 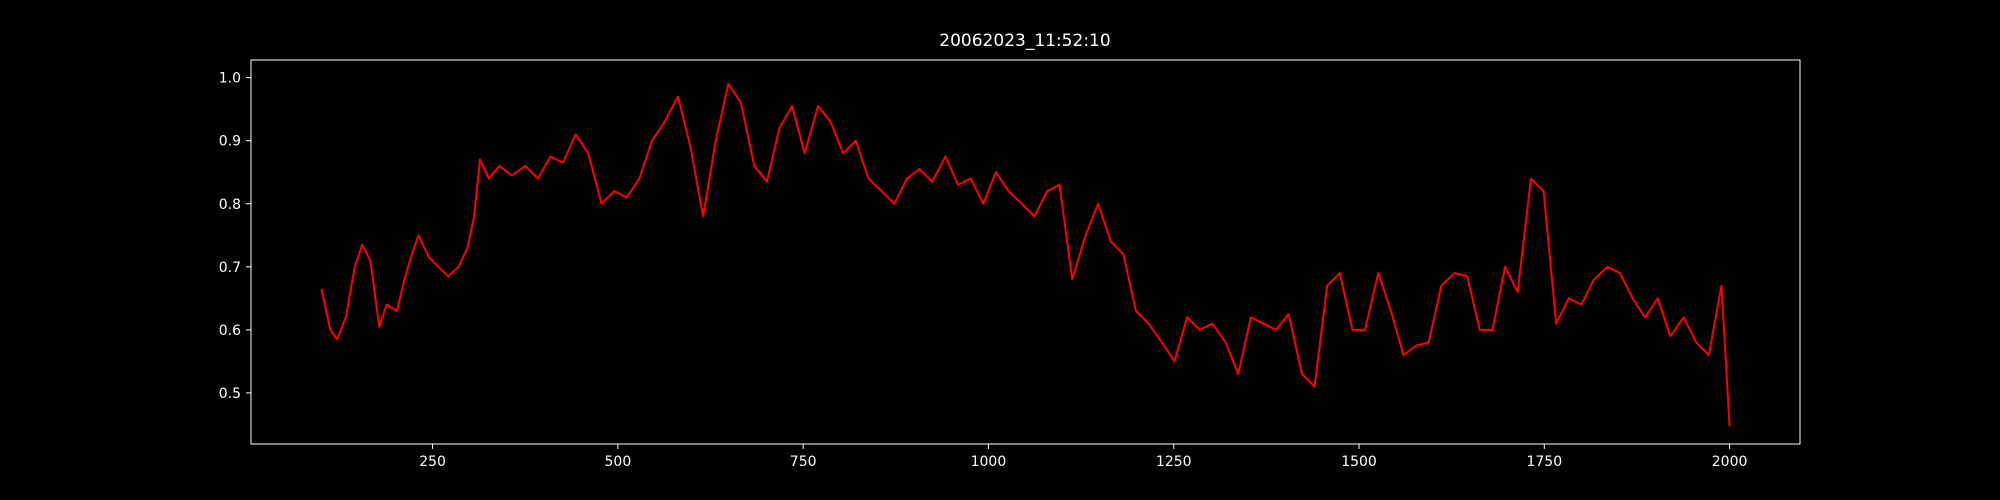 I want to click on x-tick-label: 1000, so click(x=989, y=462).